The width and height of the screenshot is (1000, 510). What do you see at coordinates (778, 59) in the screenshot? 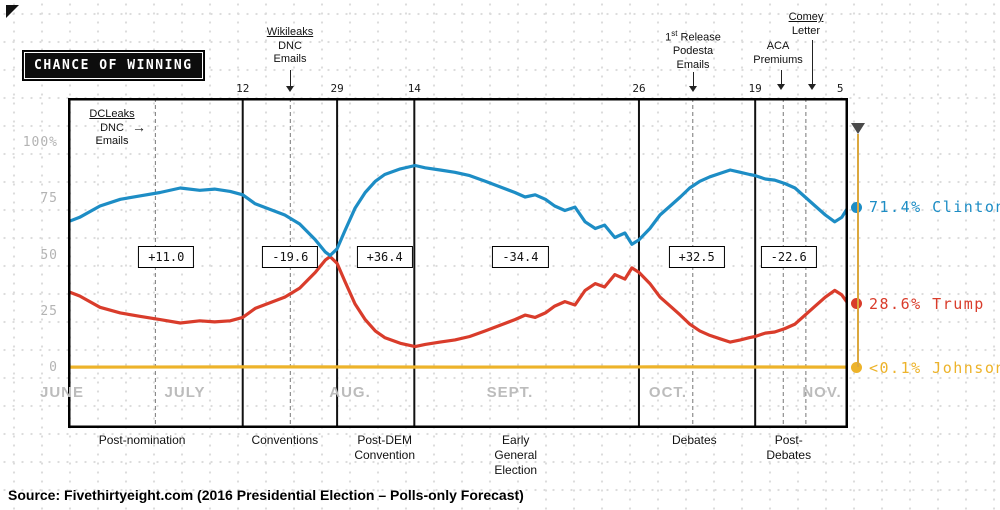
I see `annotation-text-line: Premiums` at bounding box center [778, 59].